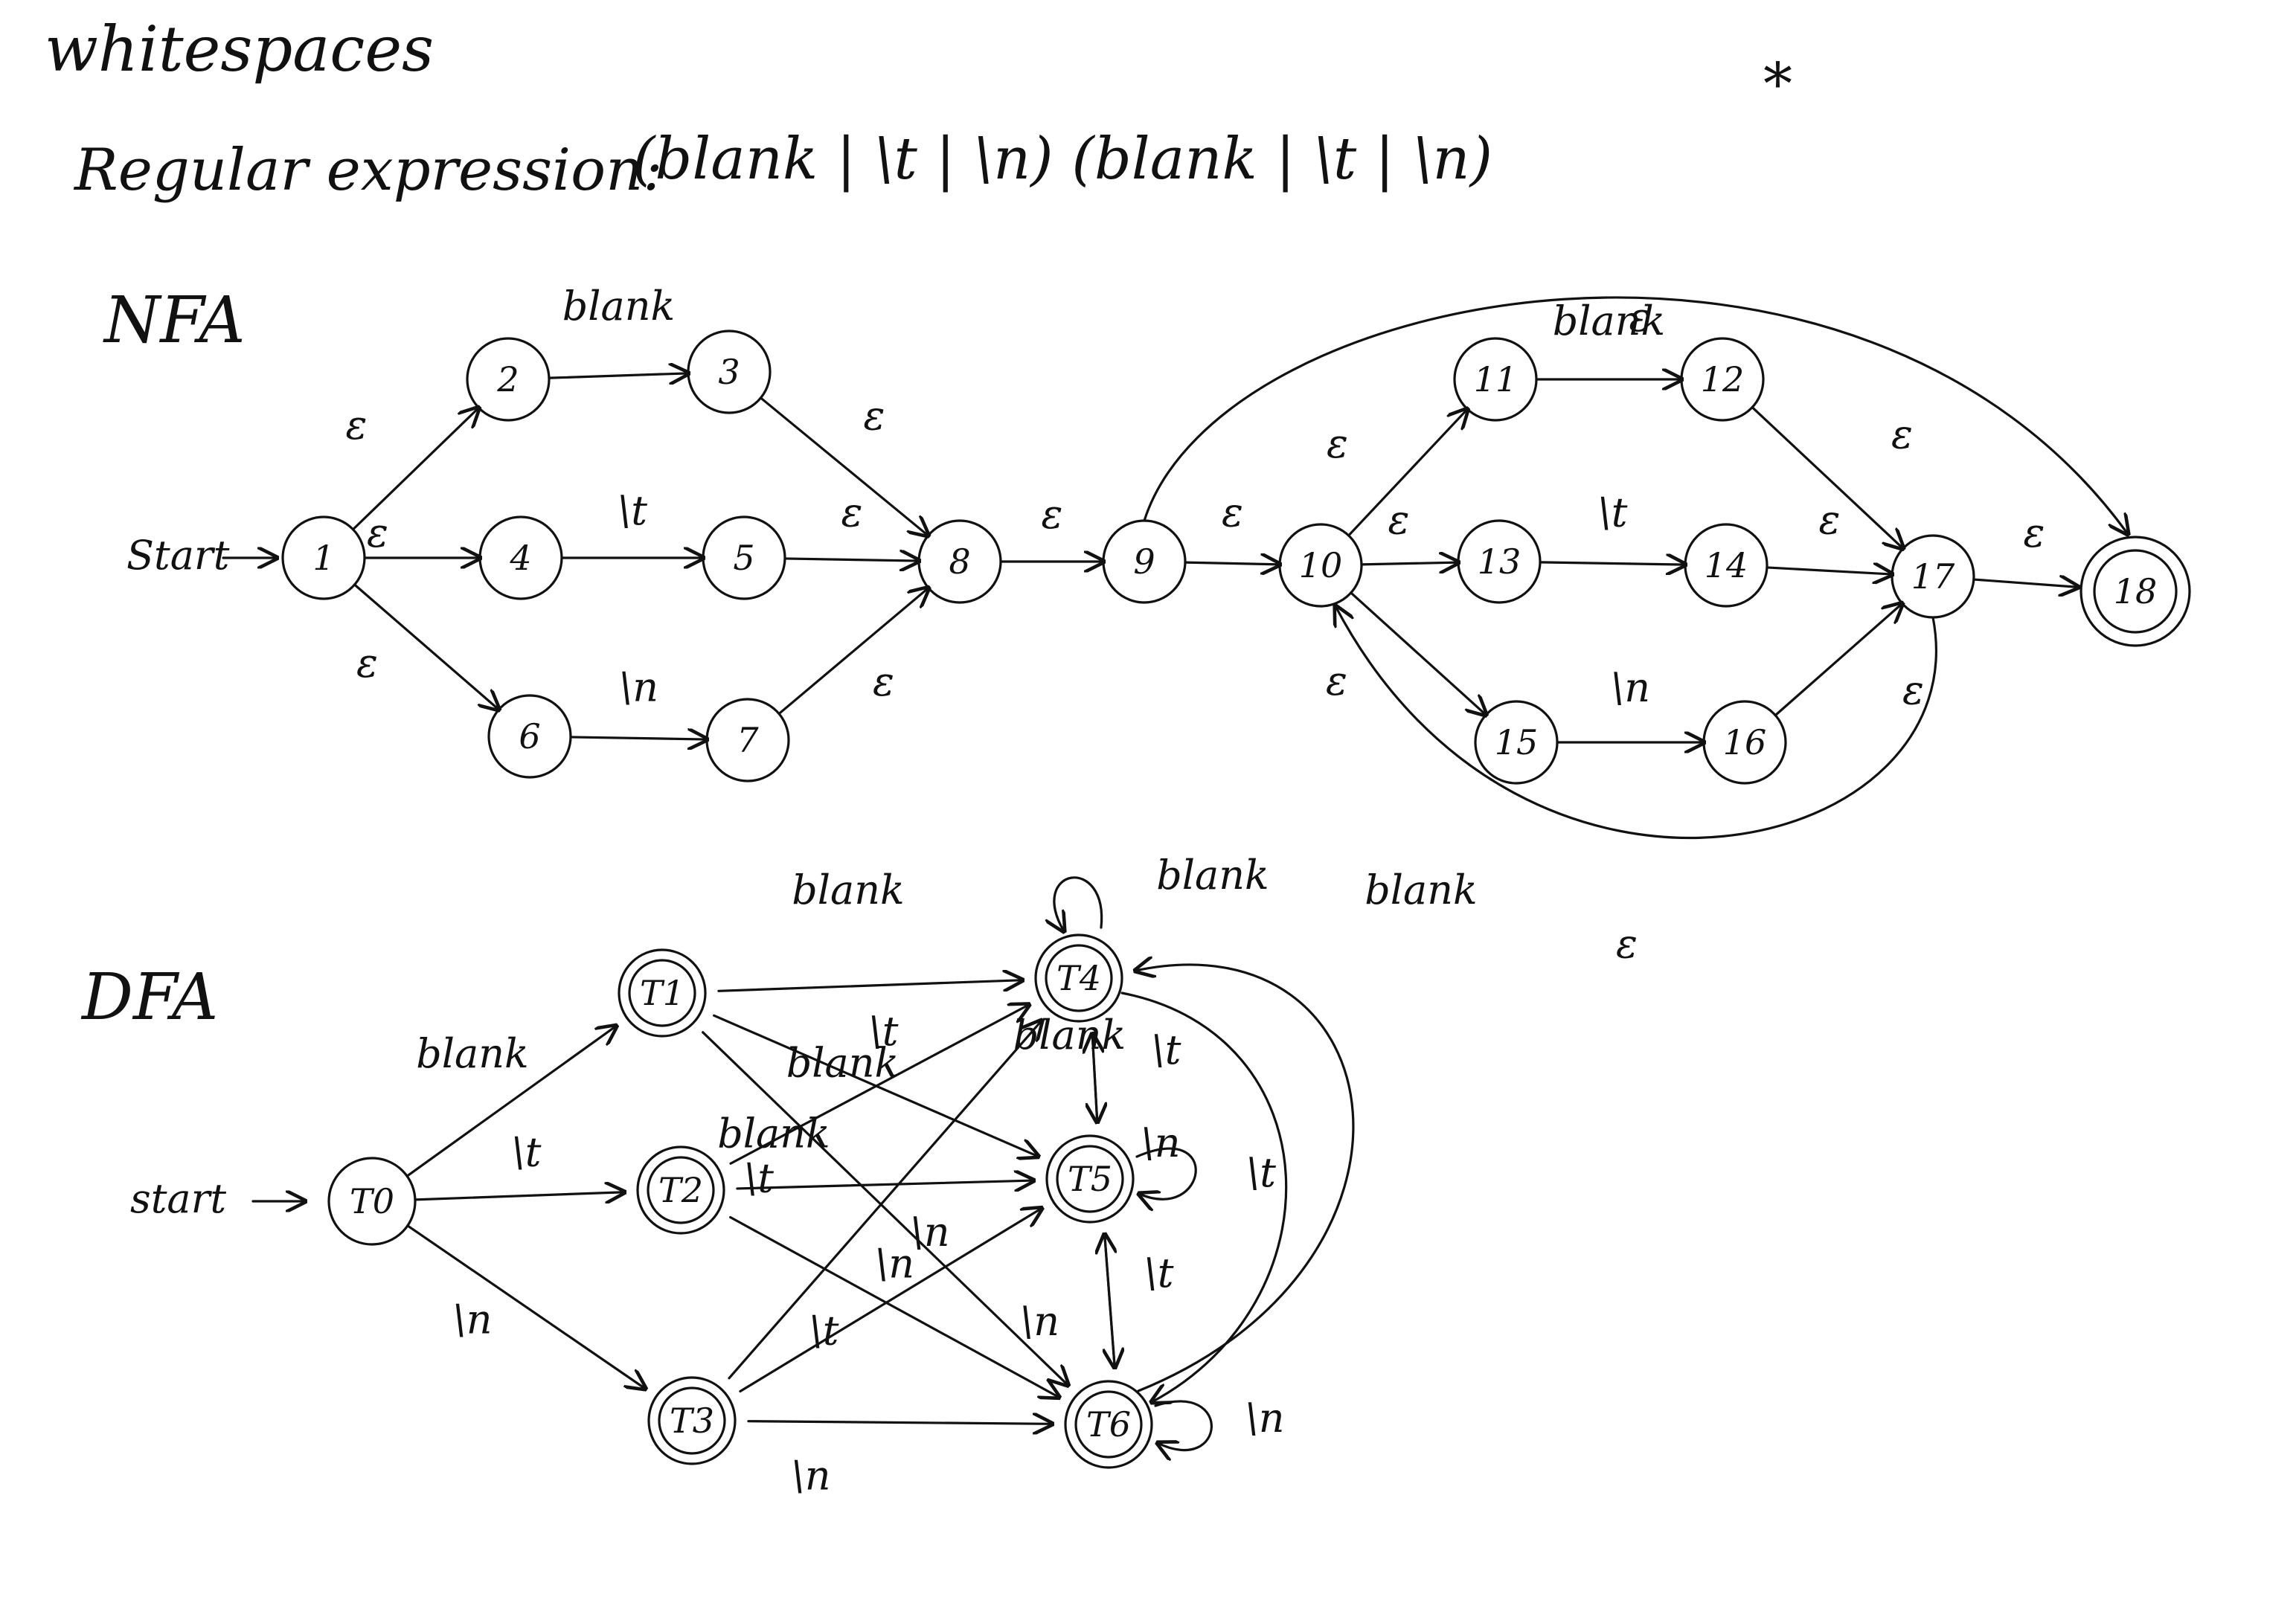  I want to click on dfa-state-T4, so click(1078, 978).